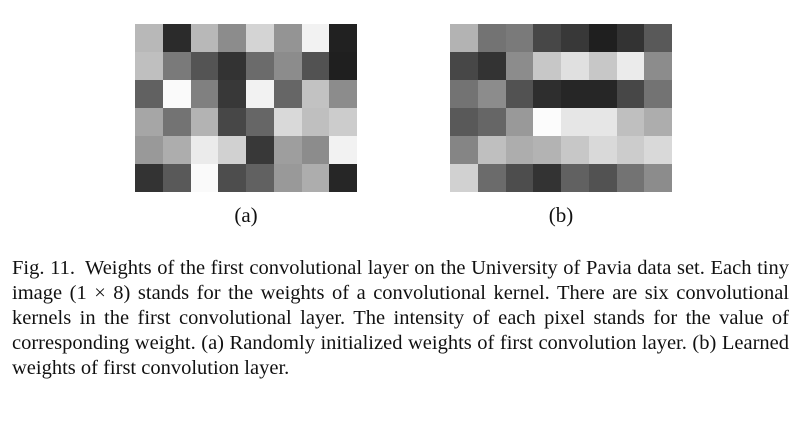 The width and height of the screenshot is (800, 427). I want to click on weights-grid-a, so click(246, 108).